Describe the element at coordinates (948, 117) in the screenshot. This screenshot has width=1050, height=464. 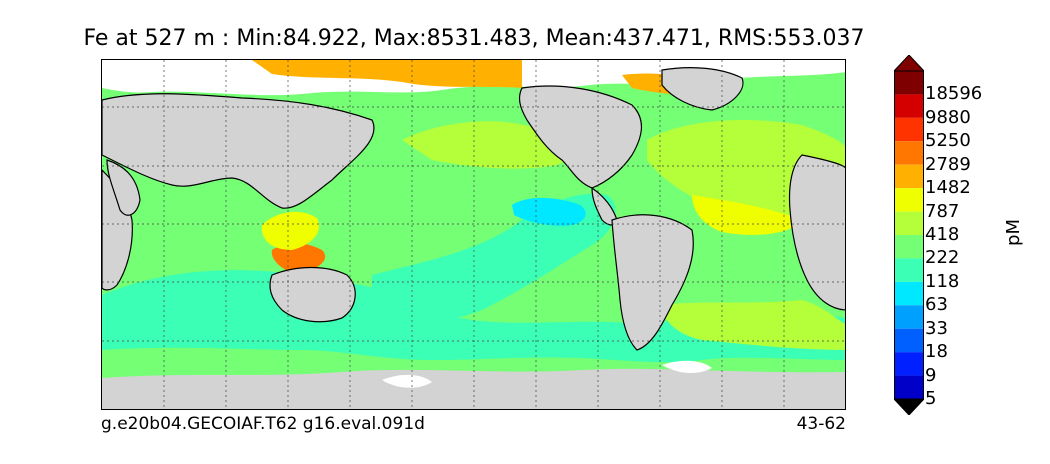
I see `colorbar-tick-label: 9880` at that location.